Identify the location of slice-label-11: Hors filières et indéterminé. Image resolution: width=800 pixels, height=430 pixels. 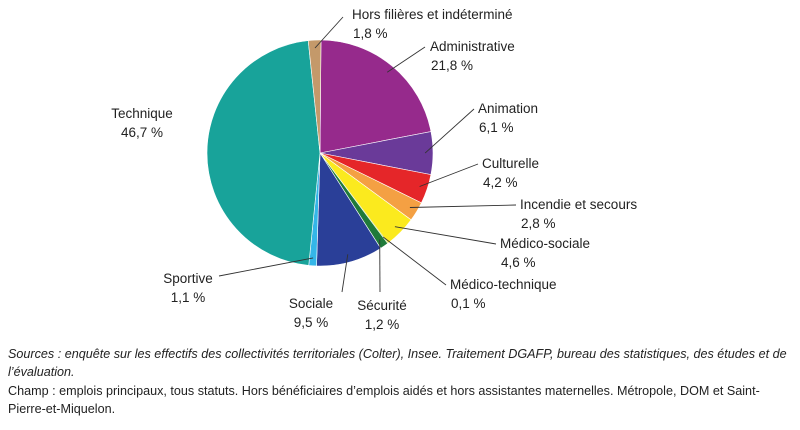
(432, 14).